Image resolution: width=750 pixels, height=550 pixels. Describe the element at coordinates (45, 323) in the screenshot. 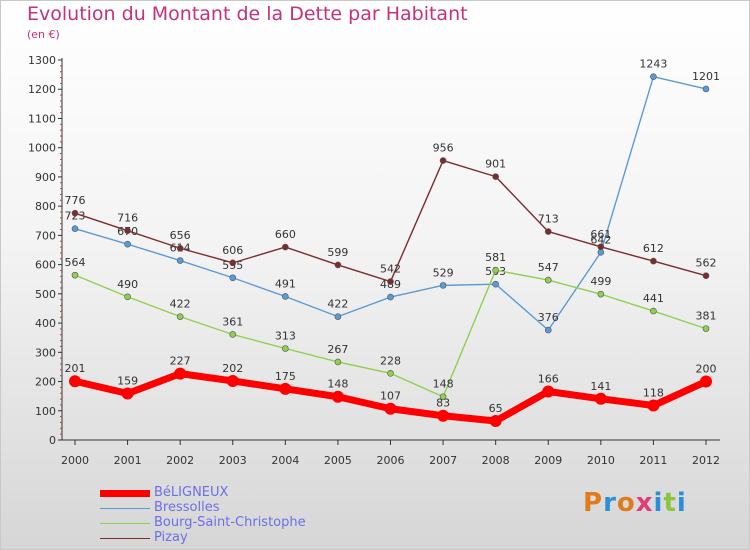

I see `y-tick-label: 400` at that location.